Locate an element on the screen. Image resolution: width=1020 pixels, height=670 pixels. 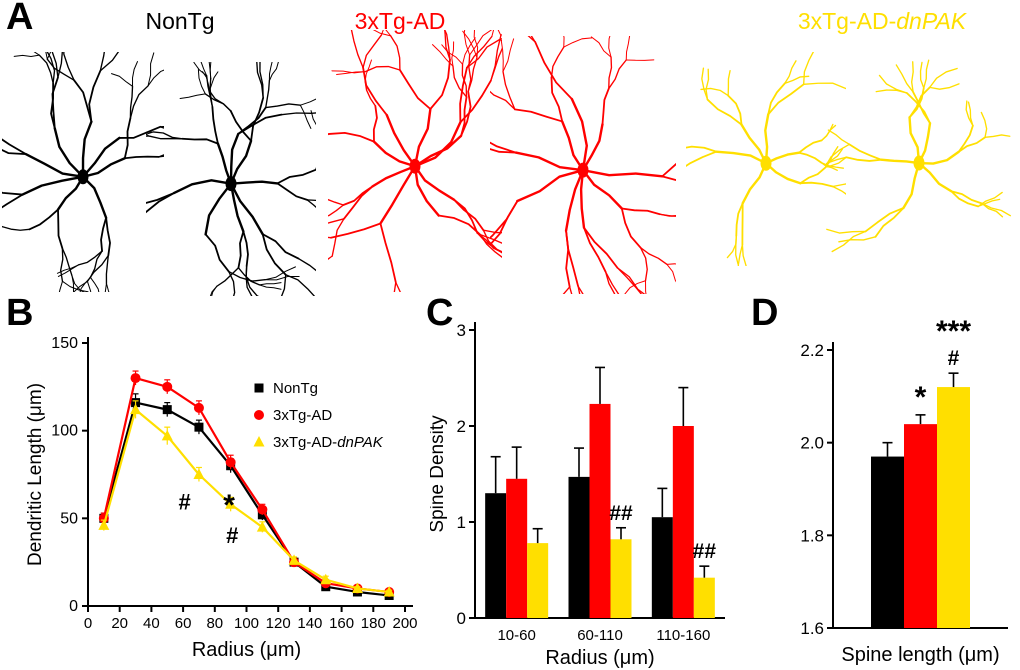
group-label-3xtg-ad-text: 3xTg-AD is located at coordinates (400, 21).